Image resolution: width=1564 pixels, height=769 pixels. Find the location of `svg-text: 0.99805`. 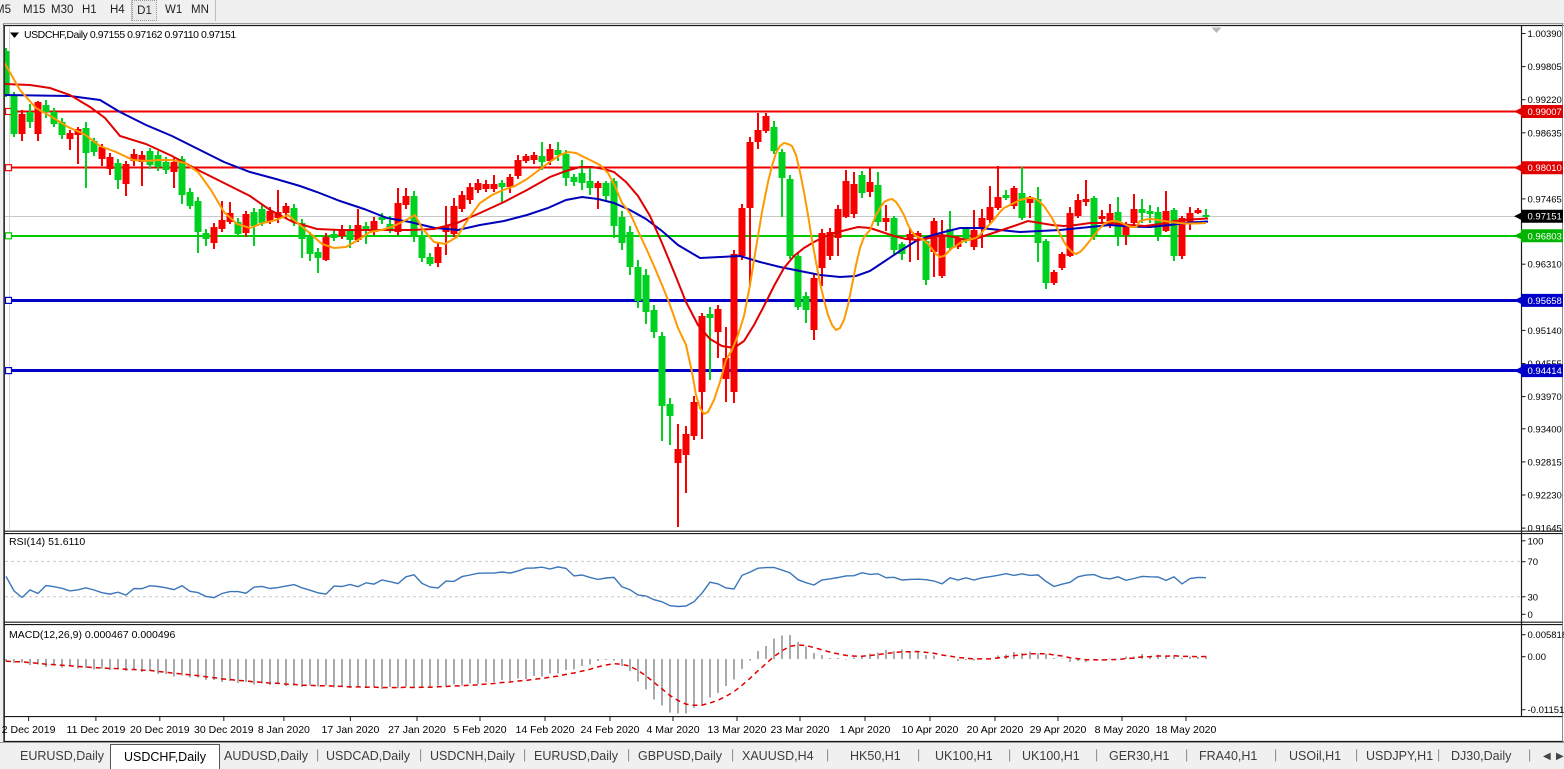

svg-text: 0.99805 is located at coordinates (1545, 67).